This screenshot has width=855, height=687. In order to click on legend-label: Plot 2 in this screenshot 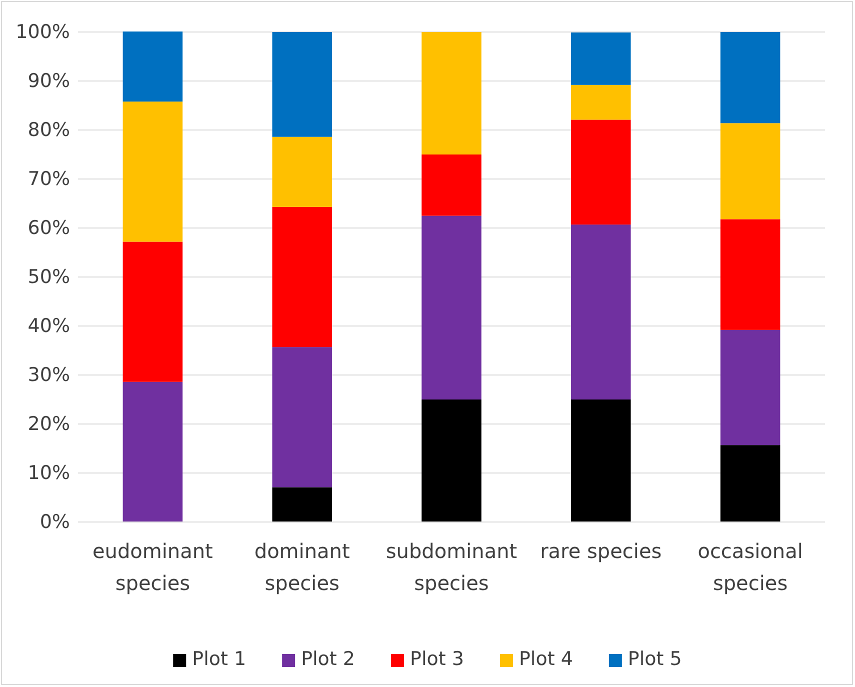, I will do `click(328, 659)`.